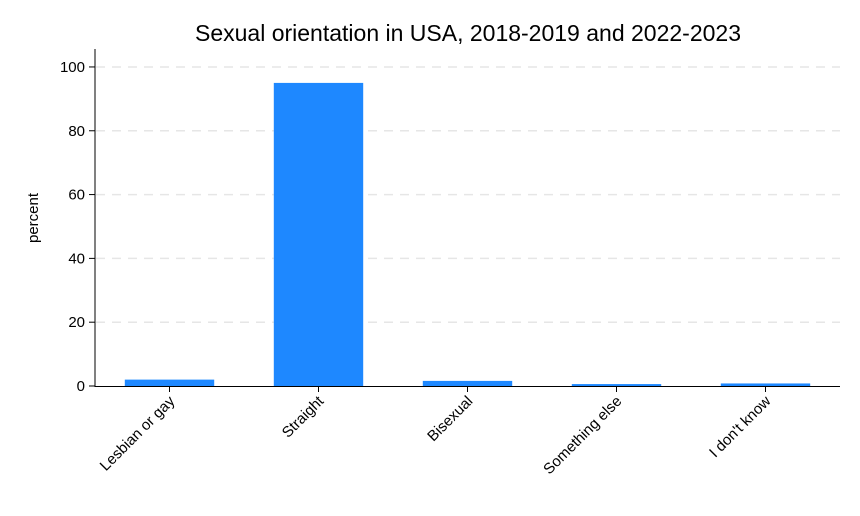 Image resolution: width=860 pixels, height=516 pixels. What do you see at coordinates (77, 227) in the screenshot?
I see `y-ticks: 0 20 40 60 80 100` at bounding box center [77, 227].